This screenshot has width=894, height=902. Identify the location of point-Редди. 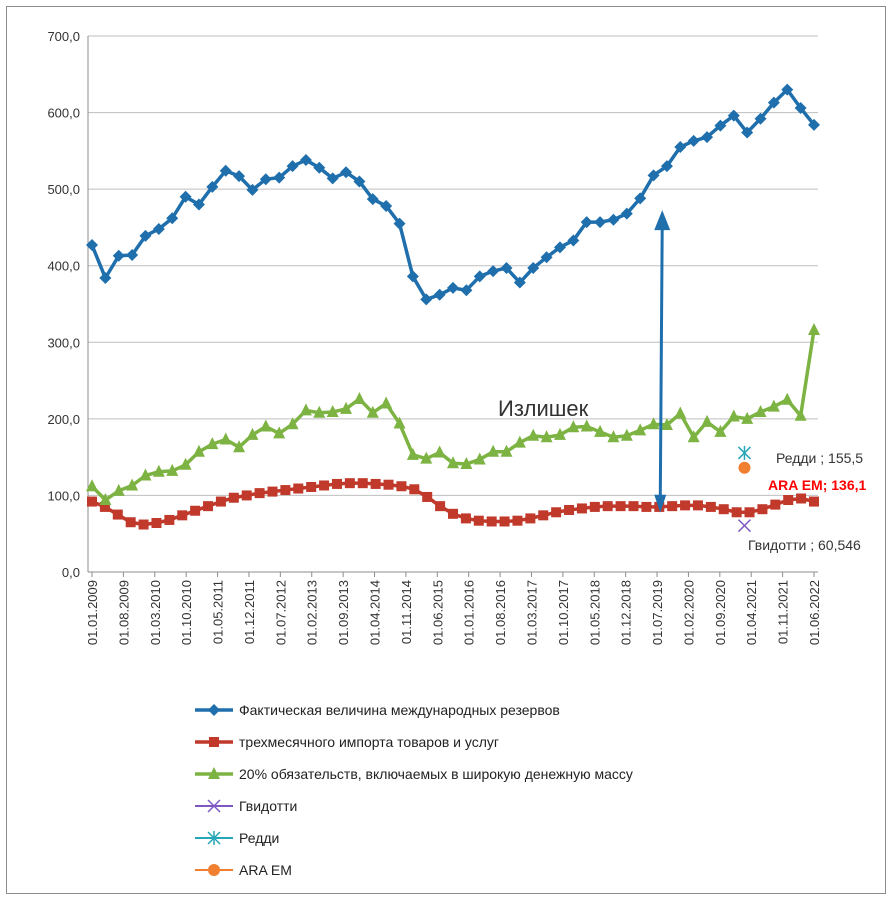
(744, 452).